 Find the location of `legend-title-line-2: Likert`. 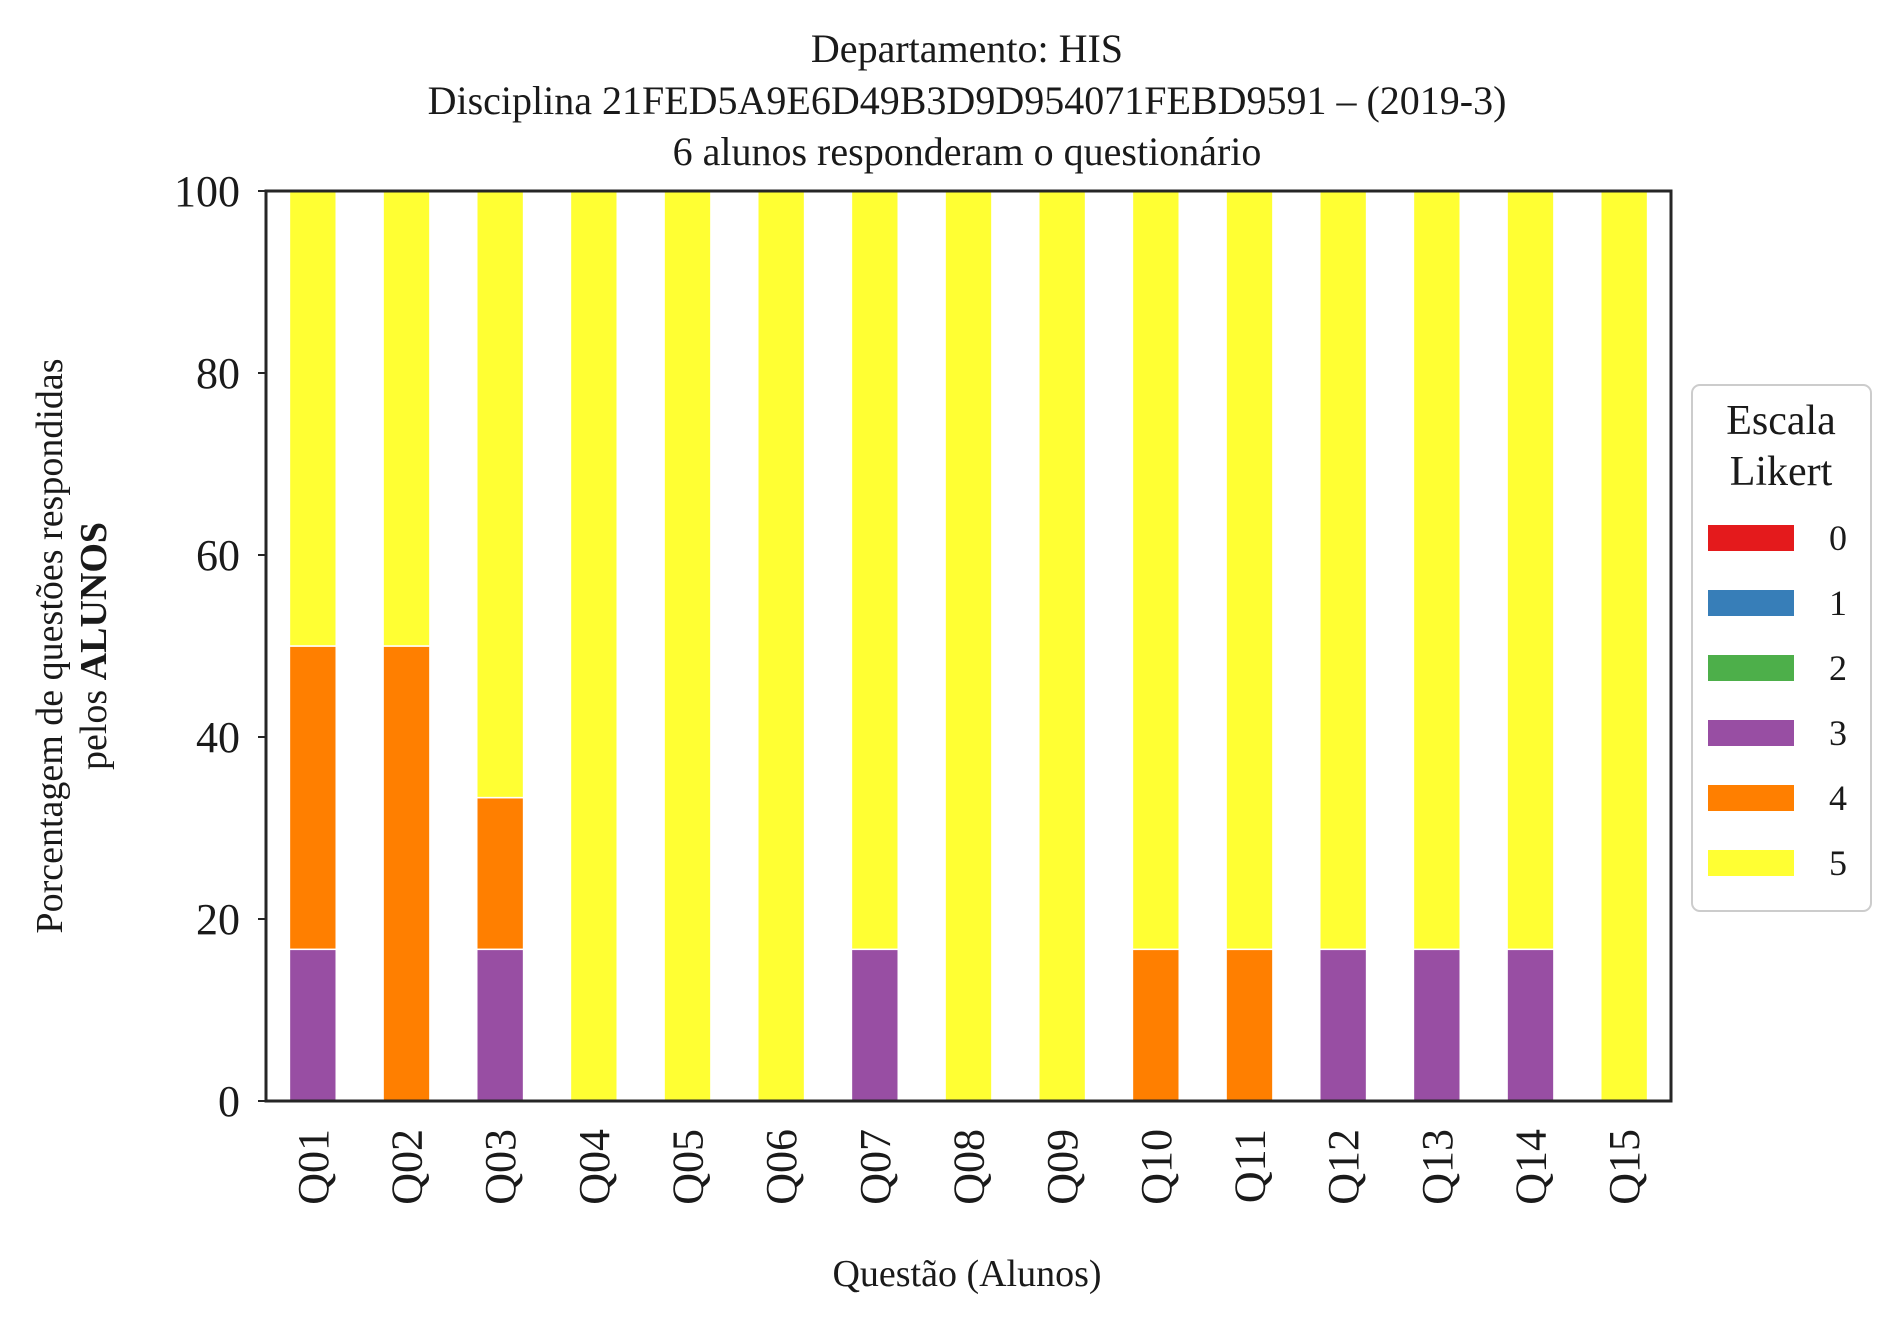

legend-title-line-2: Likert is located at coordinates (1781, 472).